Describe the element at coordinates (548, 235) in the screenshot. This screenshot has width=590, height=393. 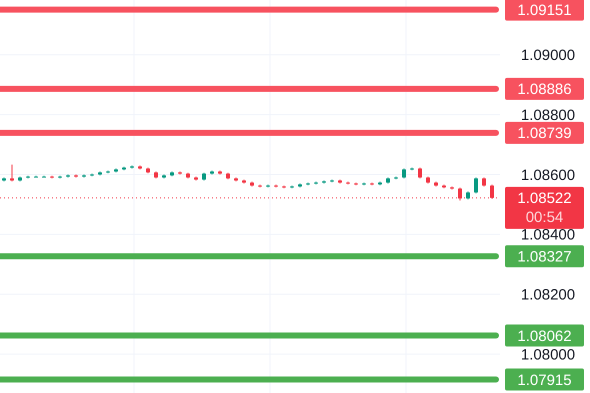
I see `y-tick-label: 1.08400` at that location.